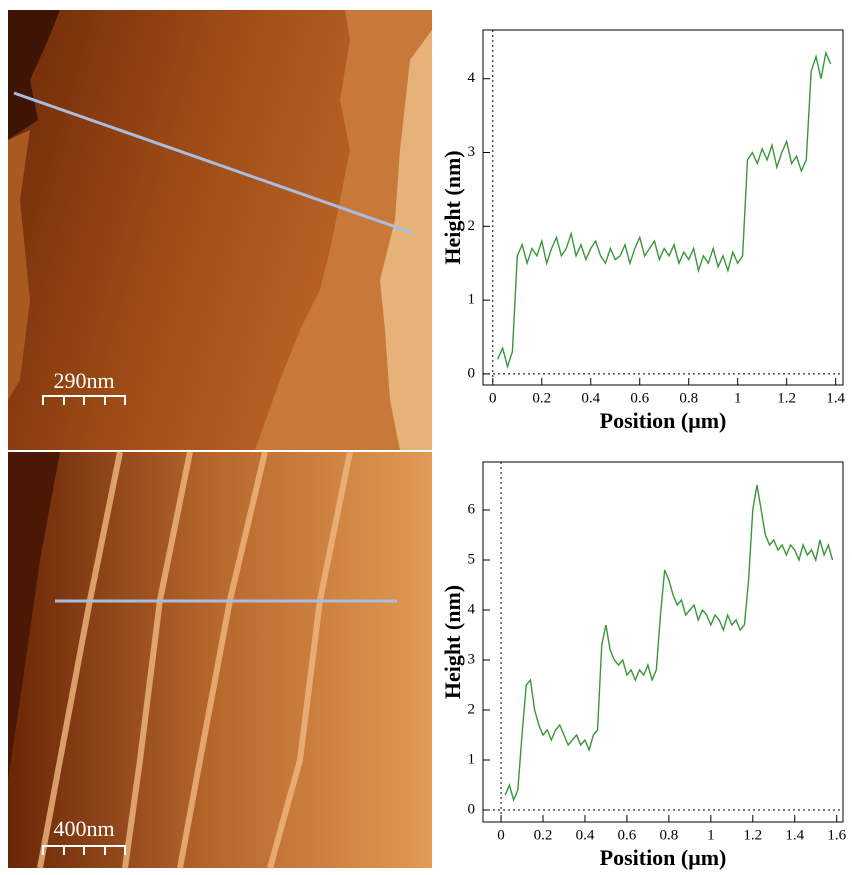  Describe the element at coordinates (472, 559) in the screenshot. I see `y-tick-label: 5` at that location.